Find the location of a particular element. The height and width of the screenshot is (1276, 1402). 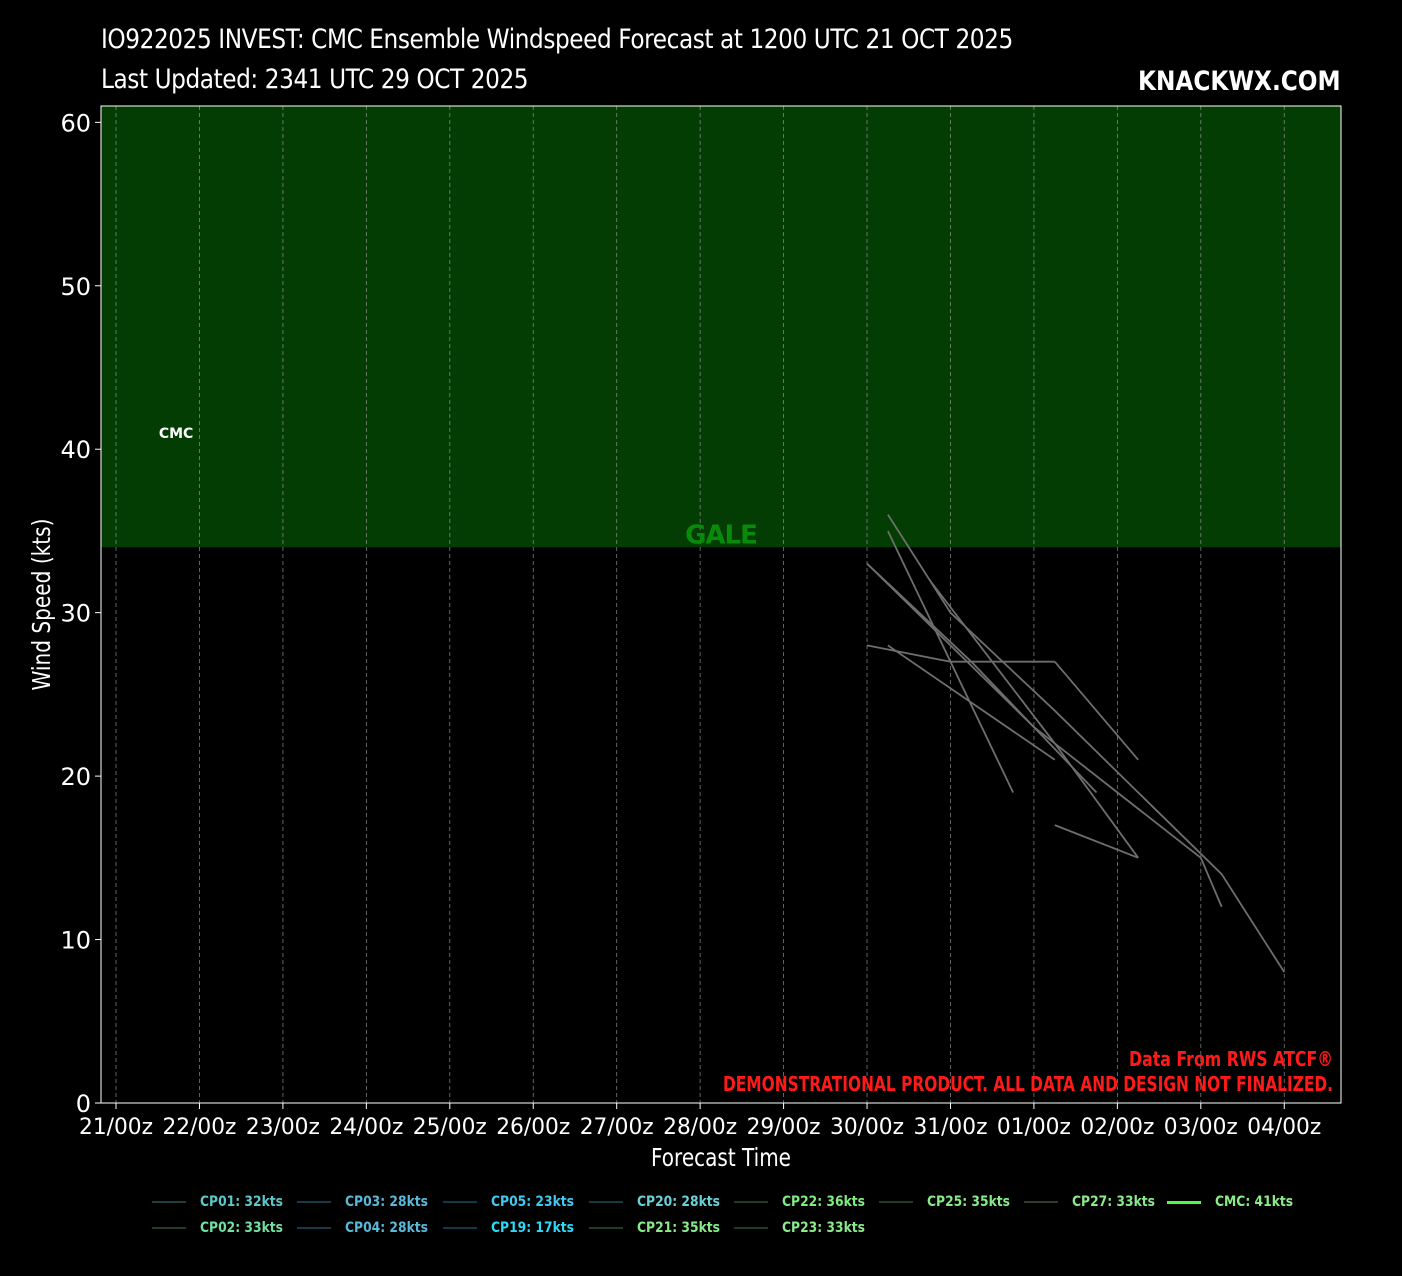

x-tick-label: 27/00z is located at coordinates (617, 1127).